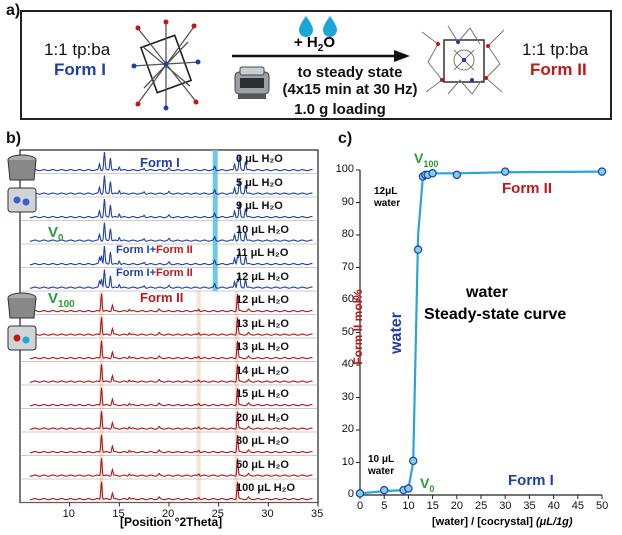 This screenshot has width=622, height=535. Describe the element at coordinates (350, 494) in the screenshot. I see `y-tick-label: 0` at that location.